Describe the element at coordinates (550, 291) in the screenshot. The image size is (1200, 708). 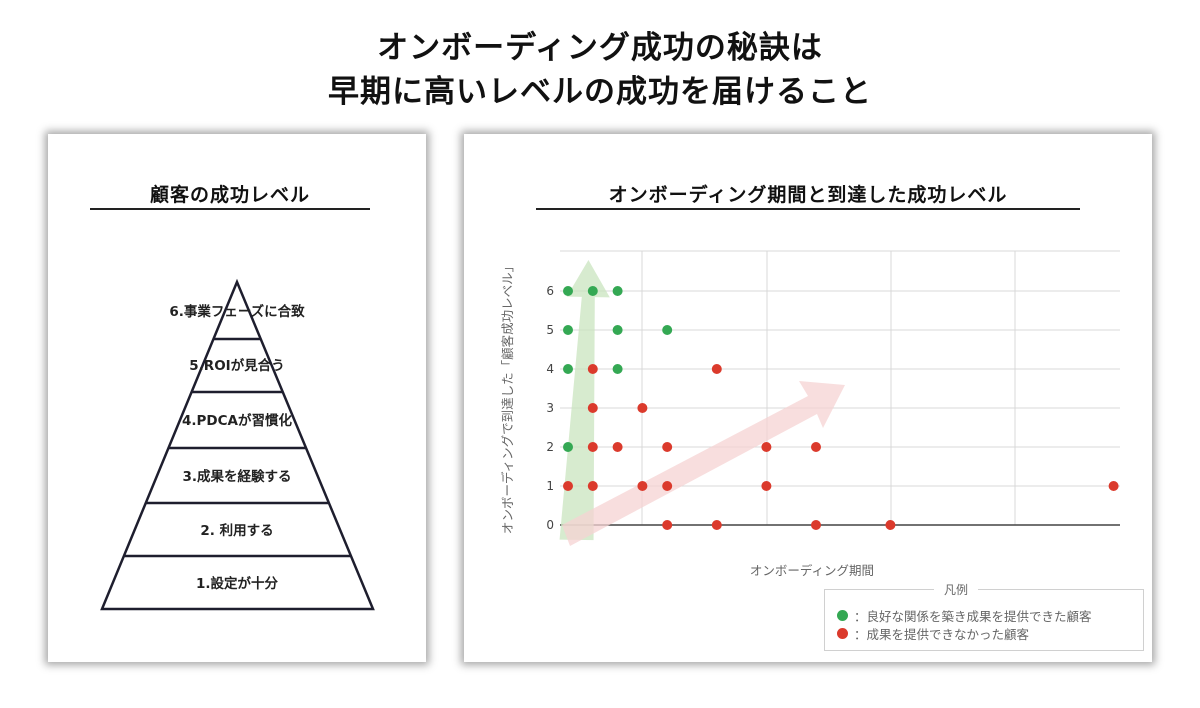
I see `y-tick-label: 6` at that location.